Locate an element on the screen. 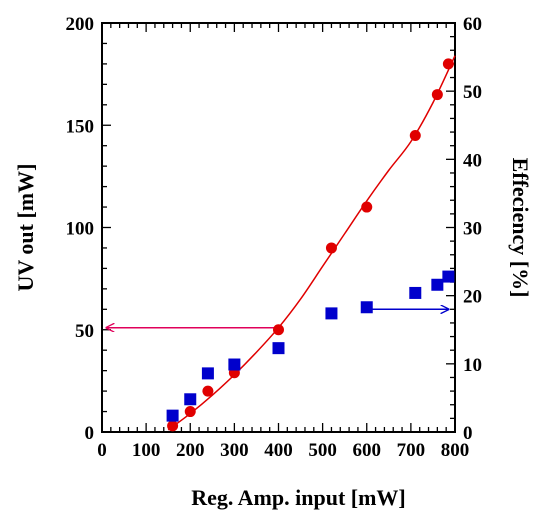  x-tick-label: 0 is located at coordinates (102, 450).